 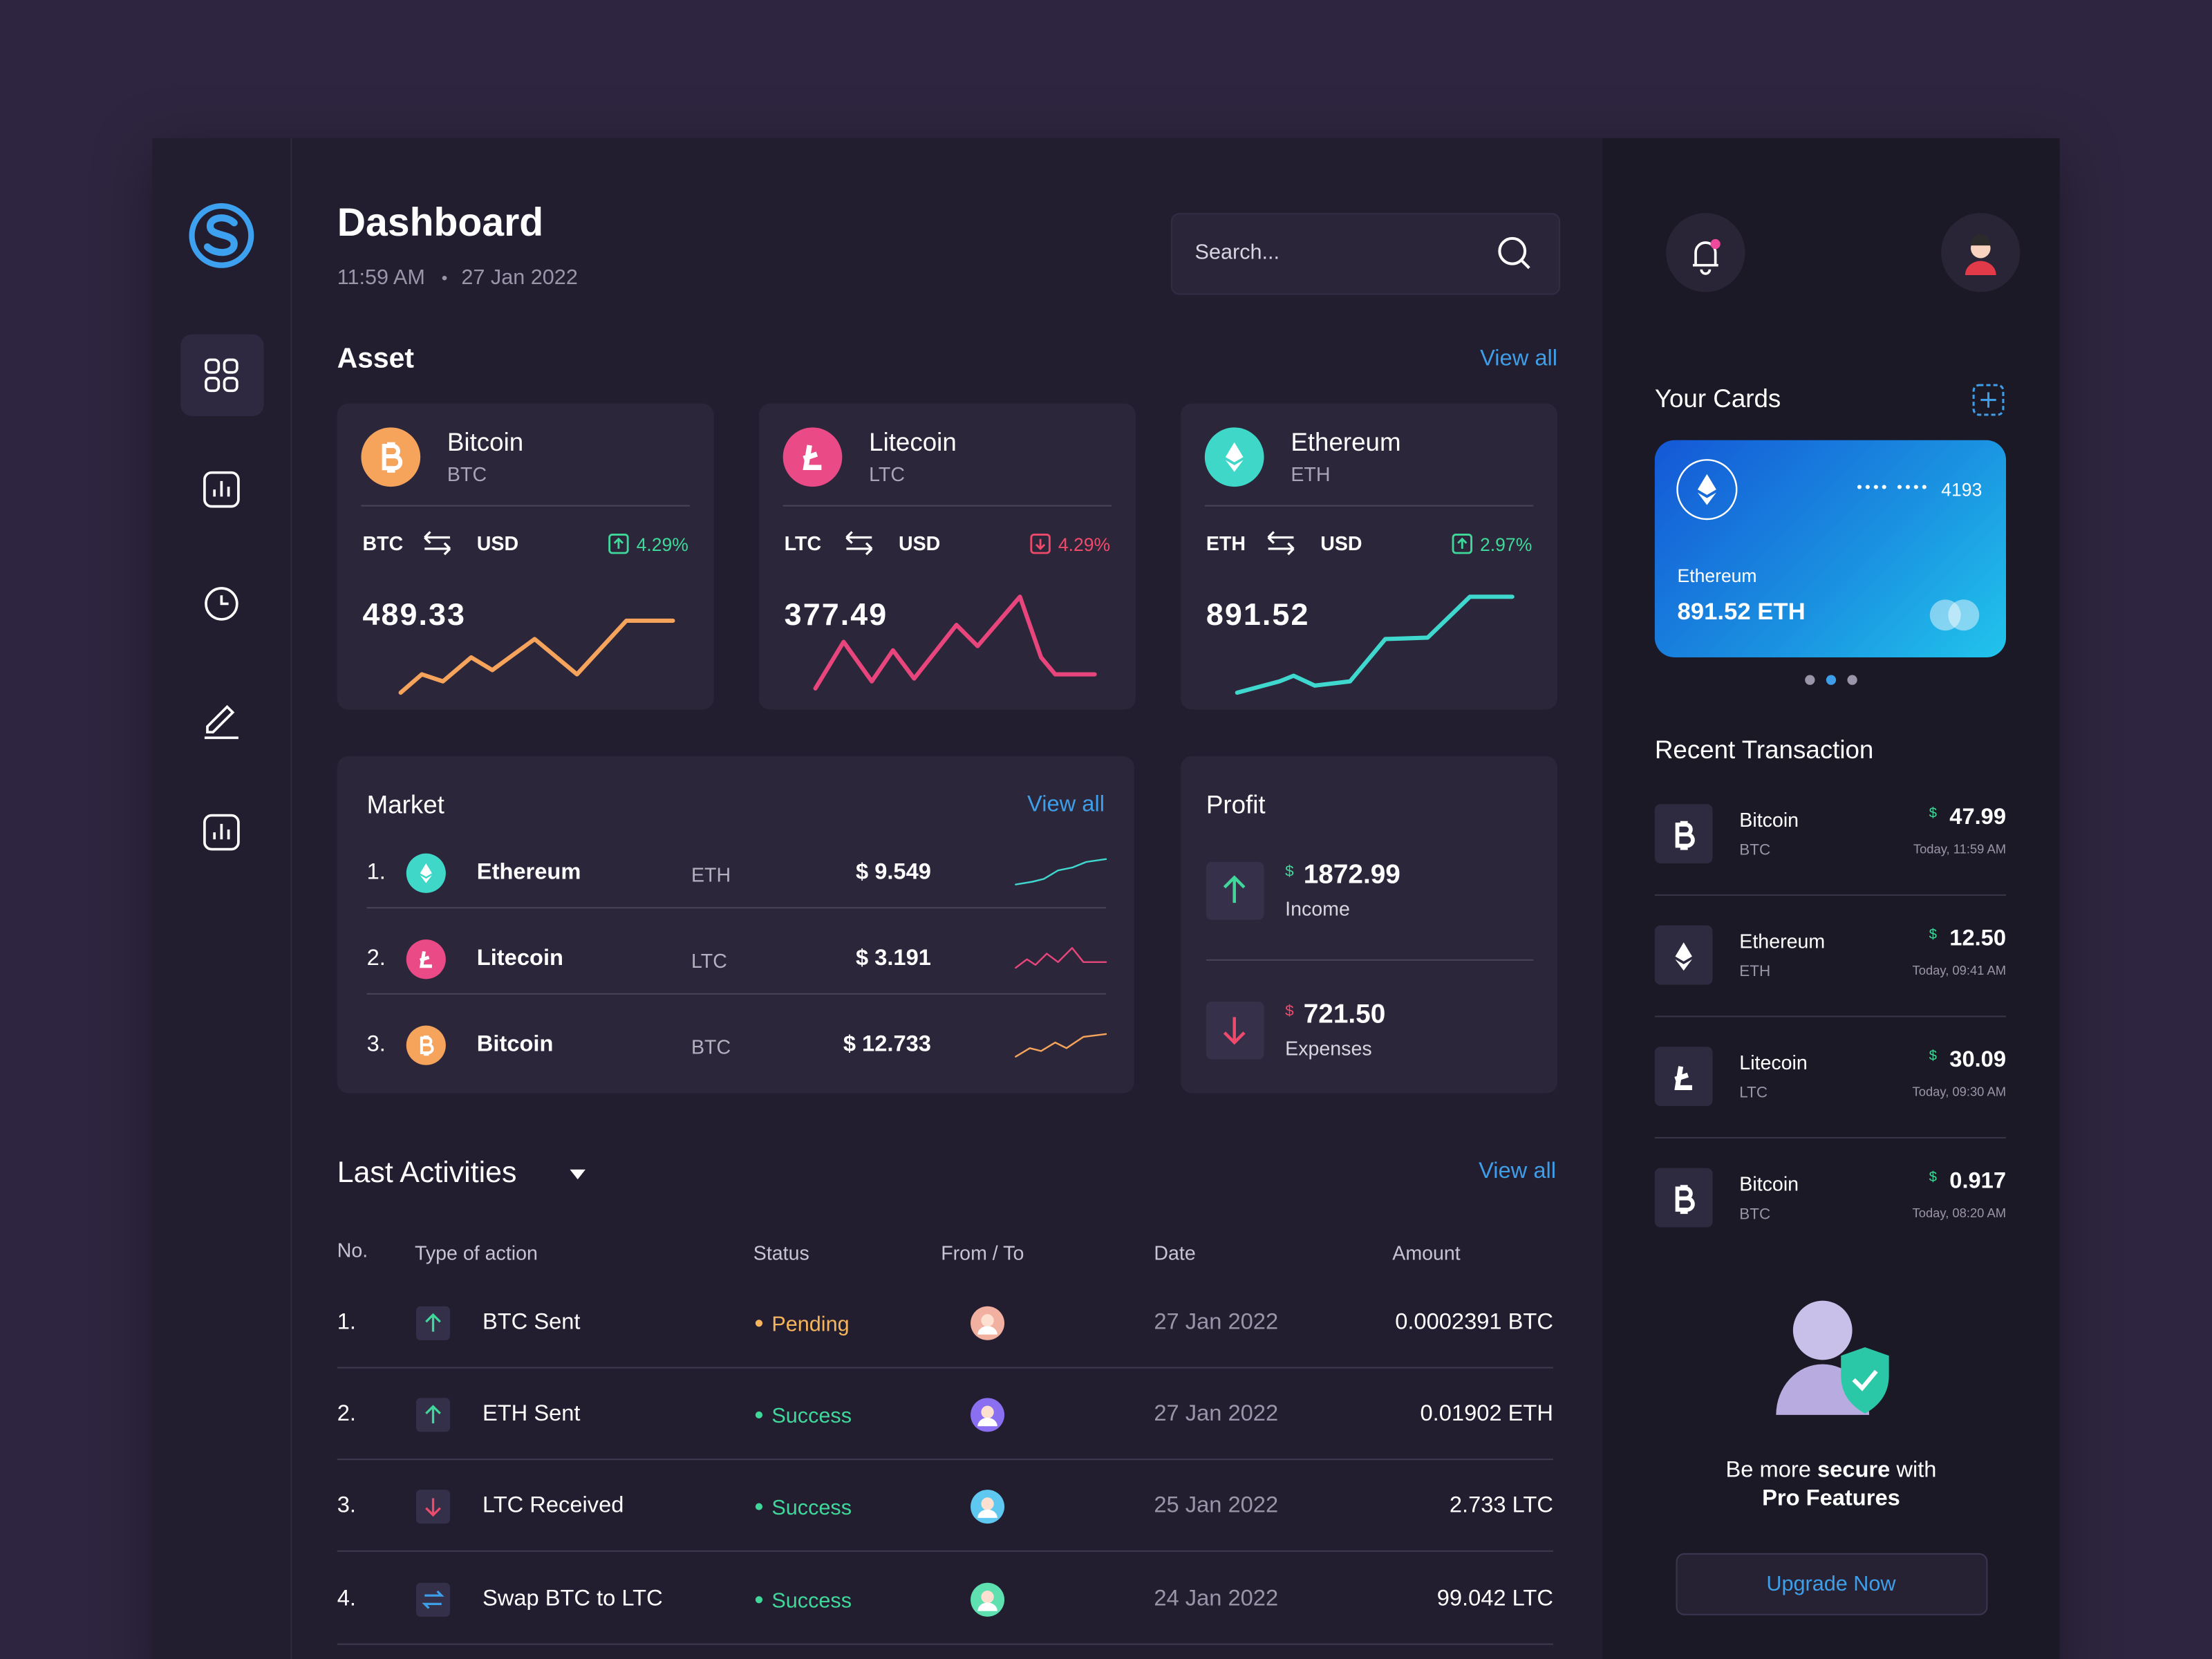 I want to click on text: BTC Sent, so click(x=531, y=1323).